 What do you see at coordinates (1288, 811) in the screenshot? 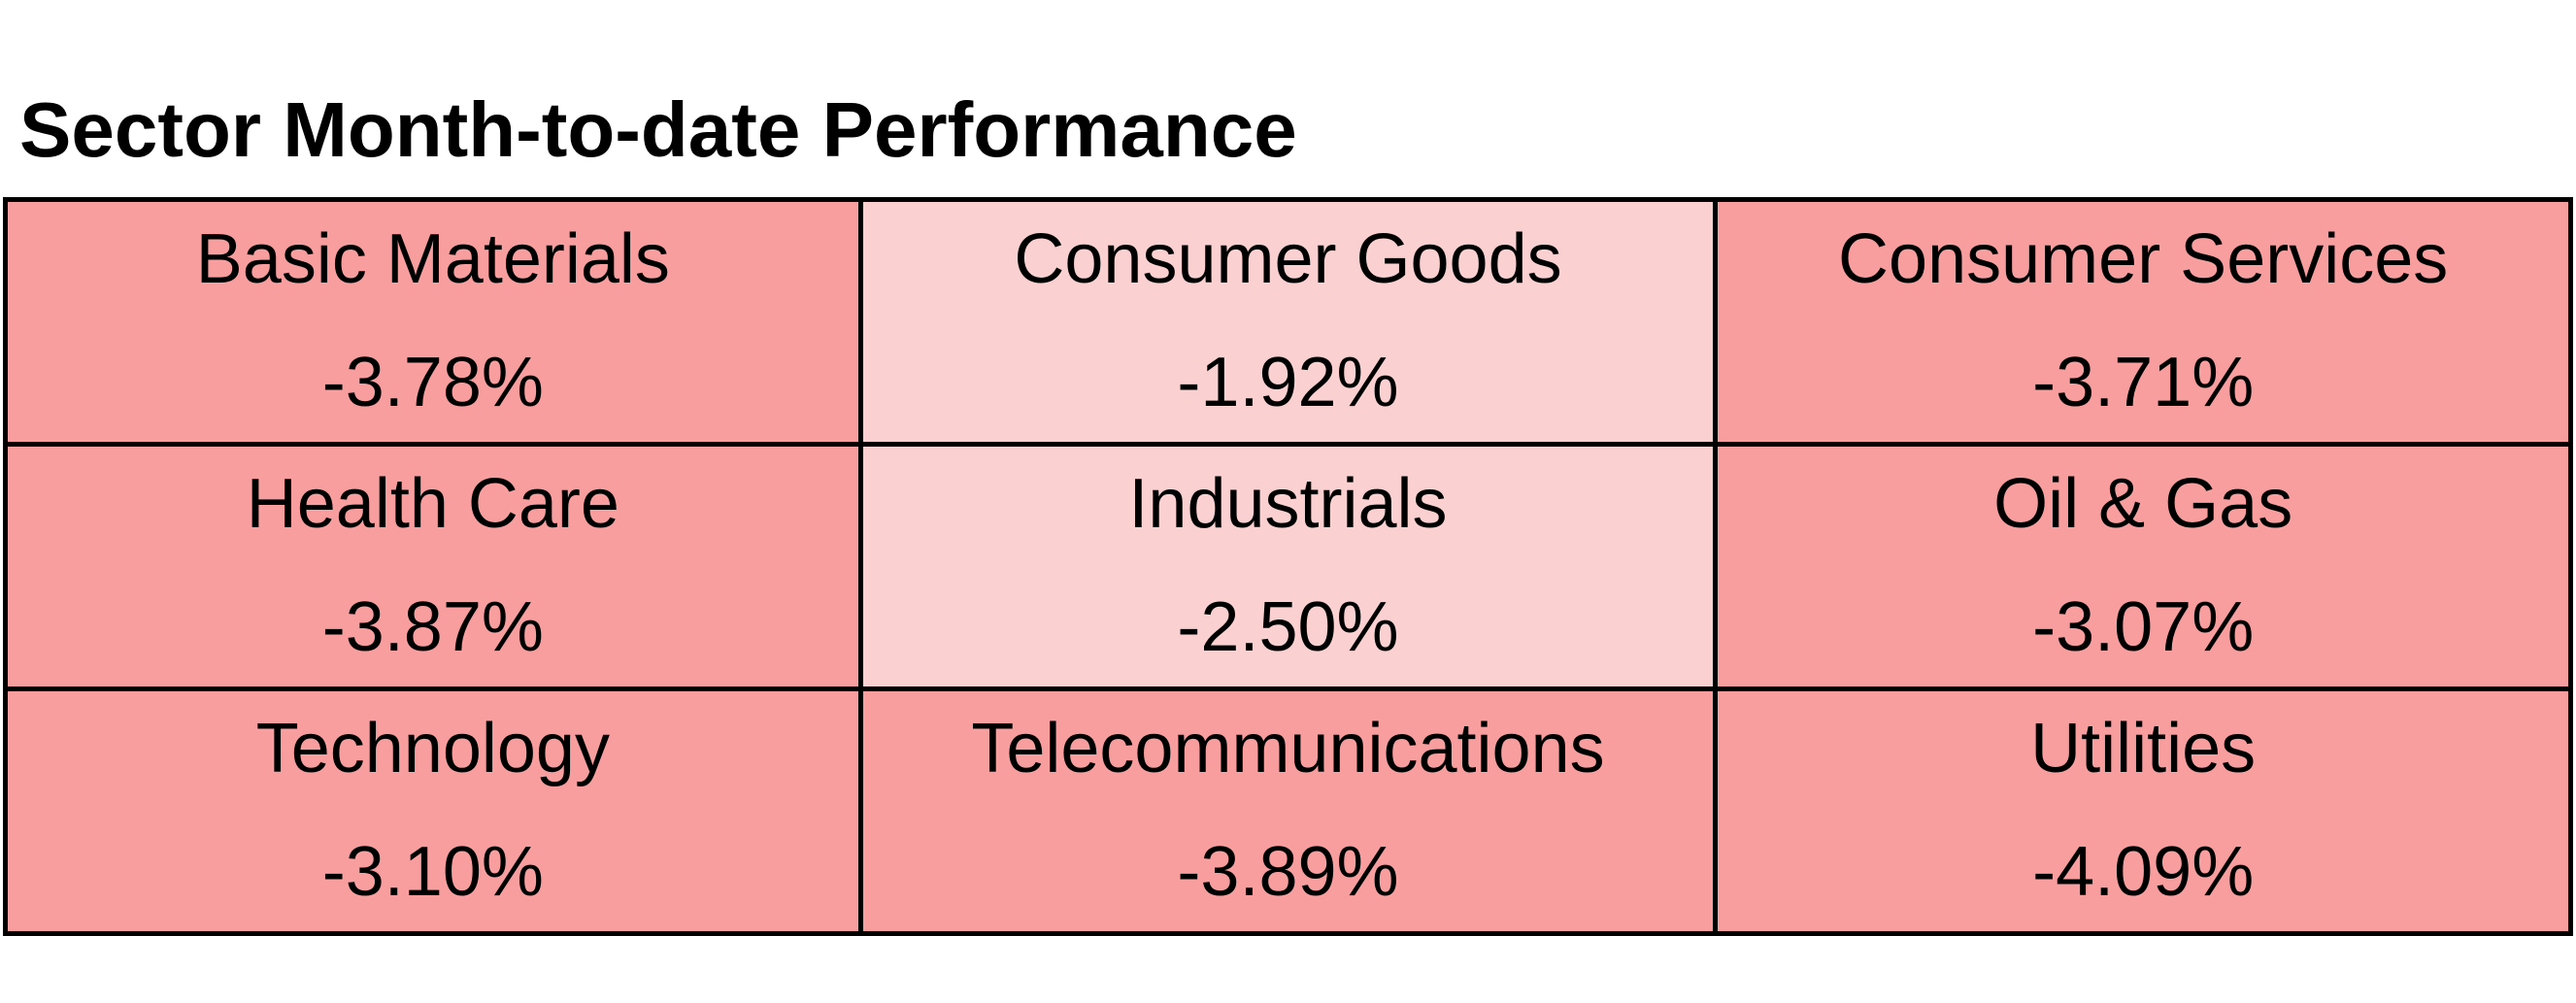
I see `sector-cell: Telecommunications -3.89%` at bounding box center [1288, 811].